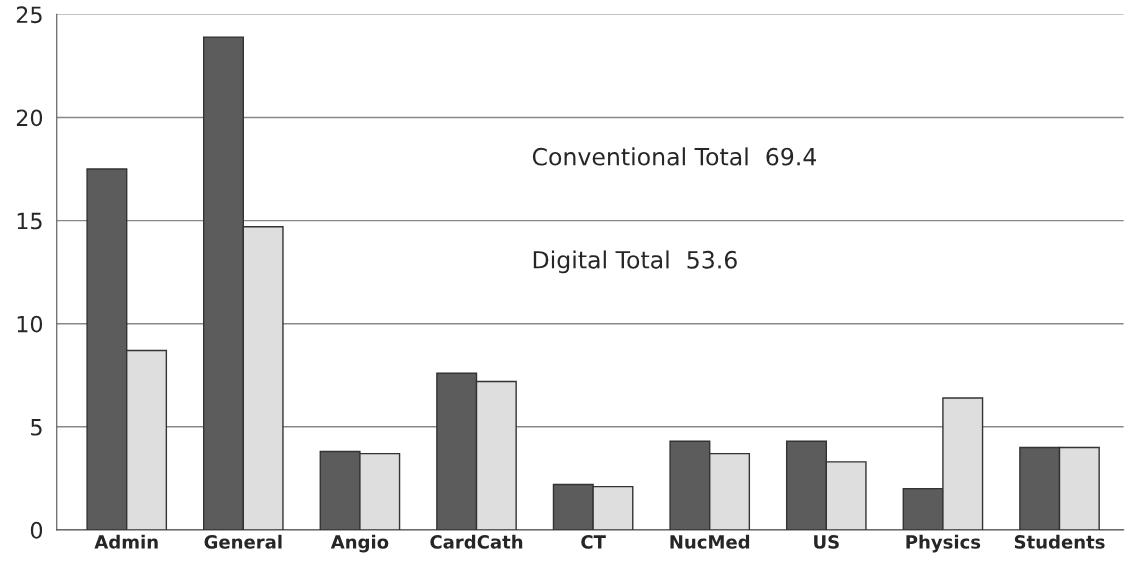  What do you see at coordinates (29, 118) in the screenshot?
I see `y-tick-label: 20` at bounding box center [29, 118].